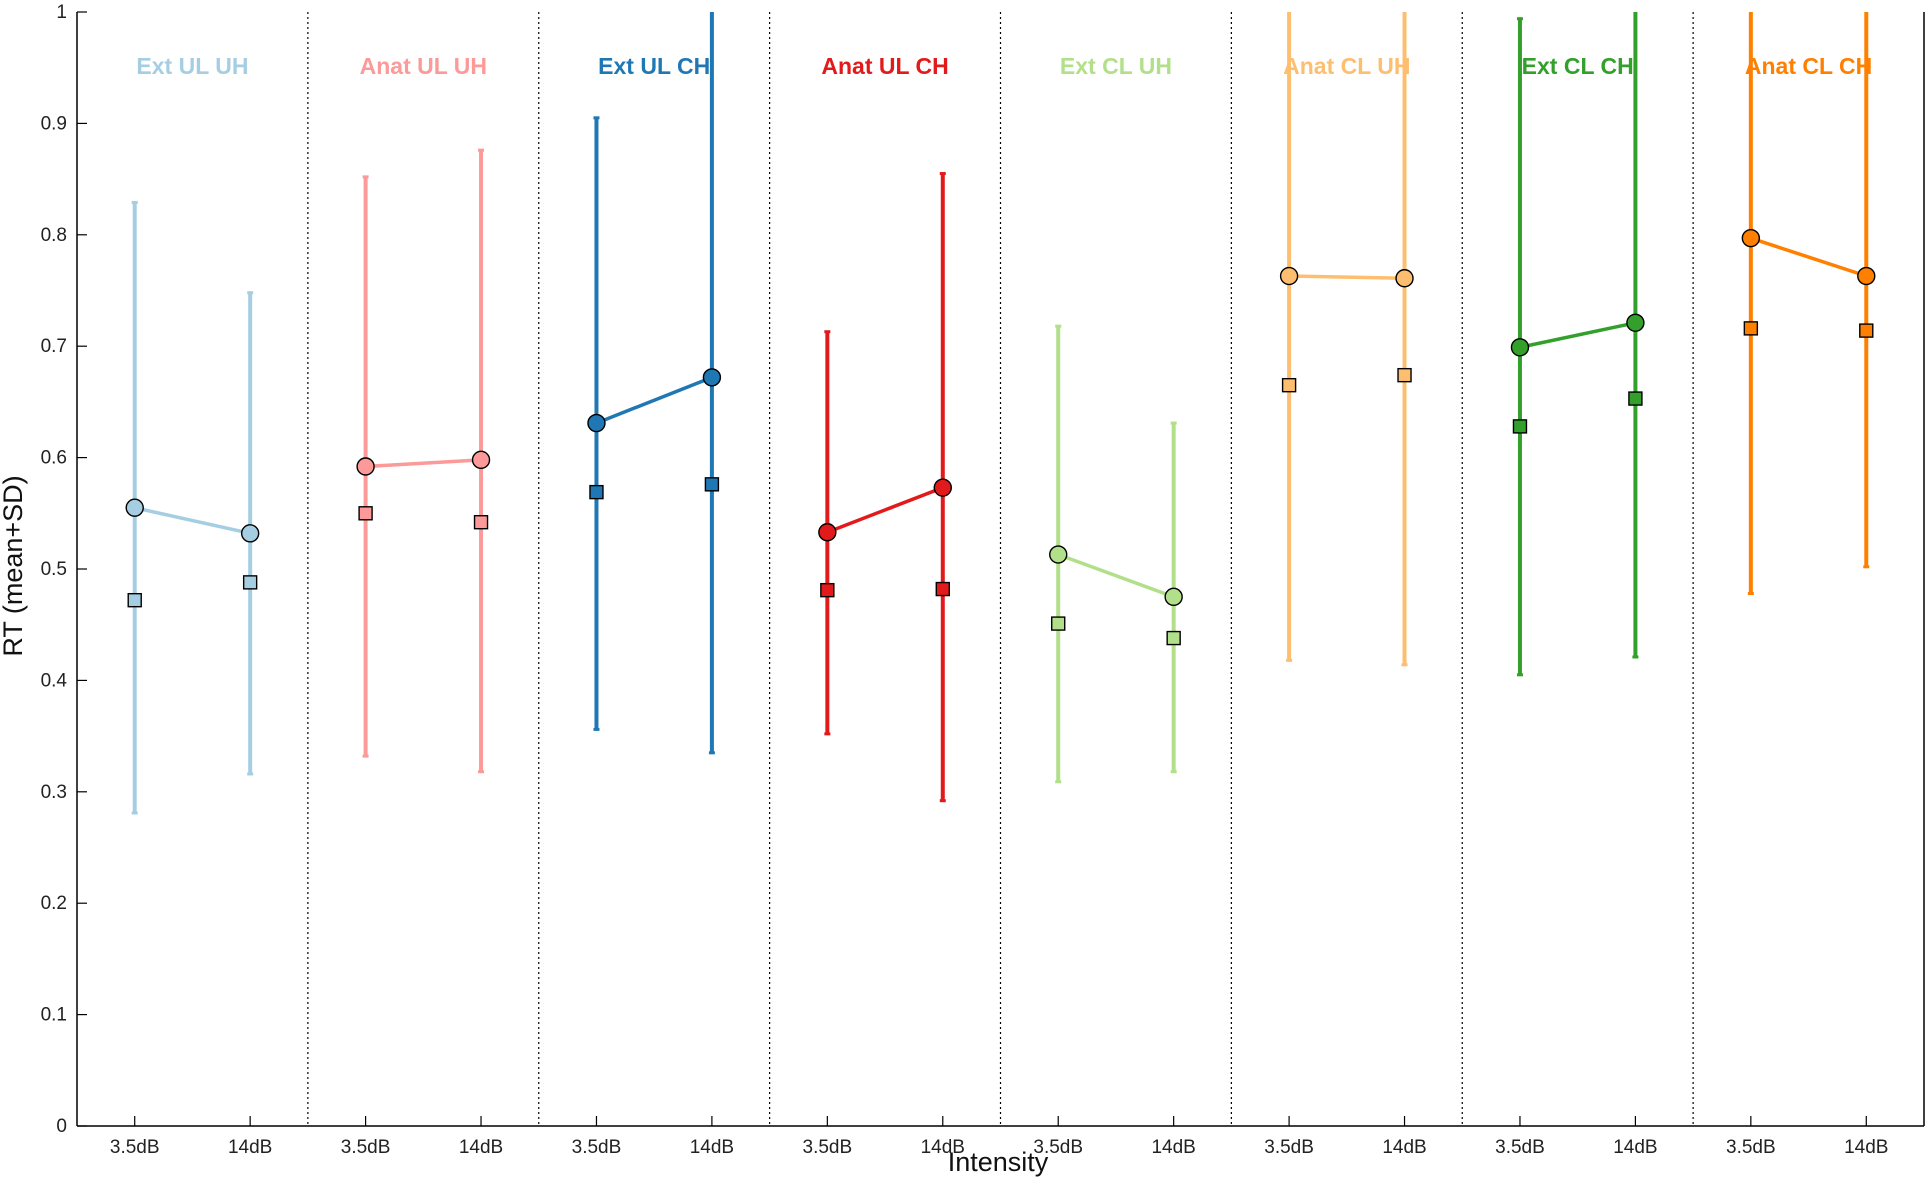  I want to click on panel-title: Anat UL UH, so click(423, 66).